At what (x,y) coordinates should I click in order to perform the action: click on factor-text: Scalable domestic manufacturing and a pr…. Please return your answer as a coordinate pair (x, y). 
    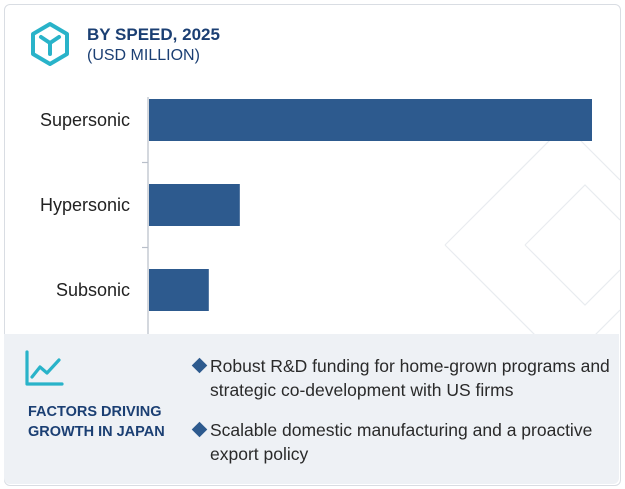
    Looking at the image, I should click on (401, 442).